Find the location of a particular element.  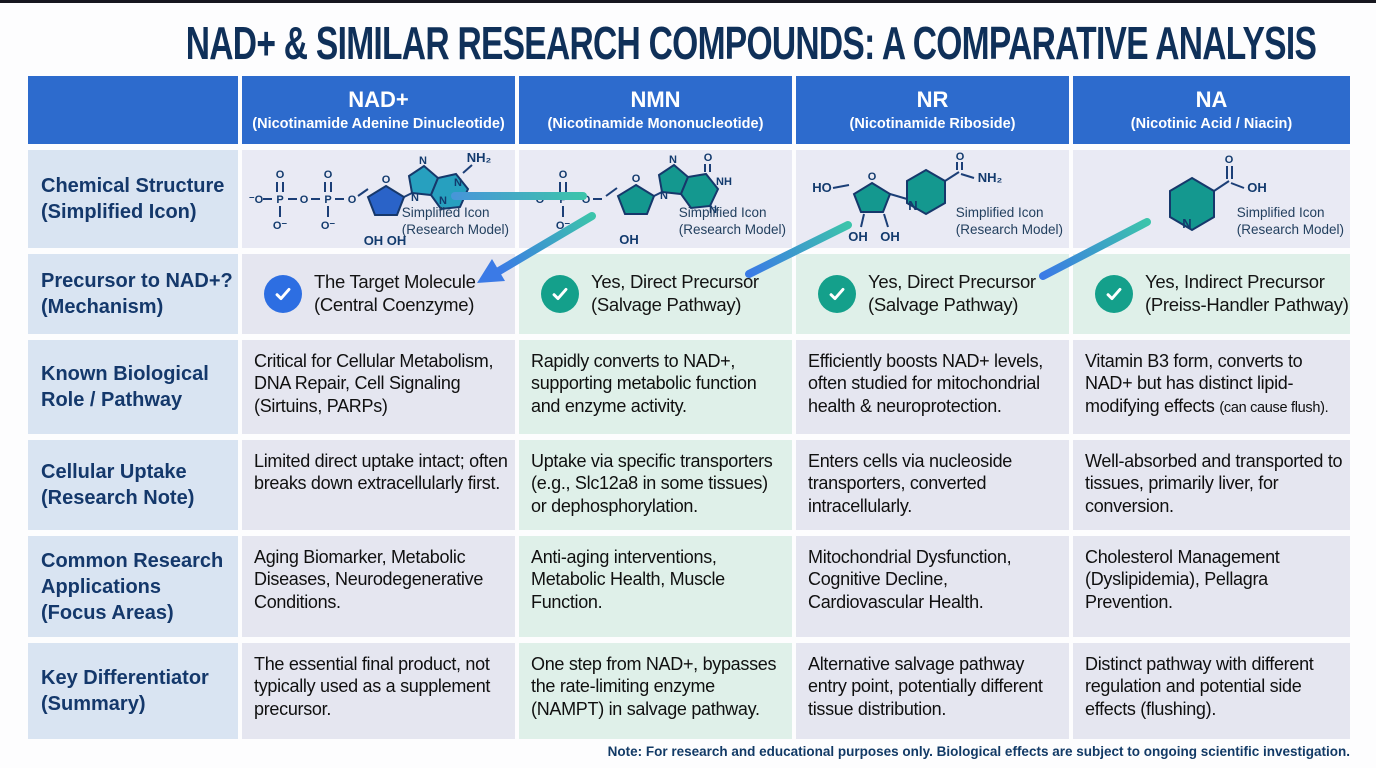

row-label-key-differentiator: Key Differentiator (Summary) is located at coordinates (133, 691).